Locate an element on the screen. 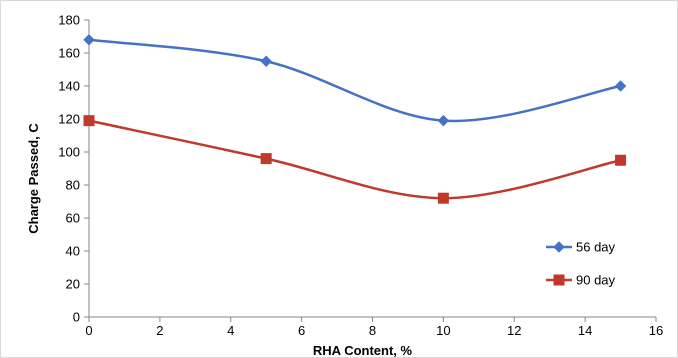 This screenshot has width=678, height=358. legend-item-56-day: 56 day is located at coordinates (581, 247).